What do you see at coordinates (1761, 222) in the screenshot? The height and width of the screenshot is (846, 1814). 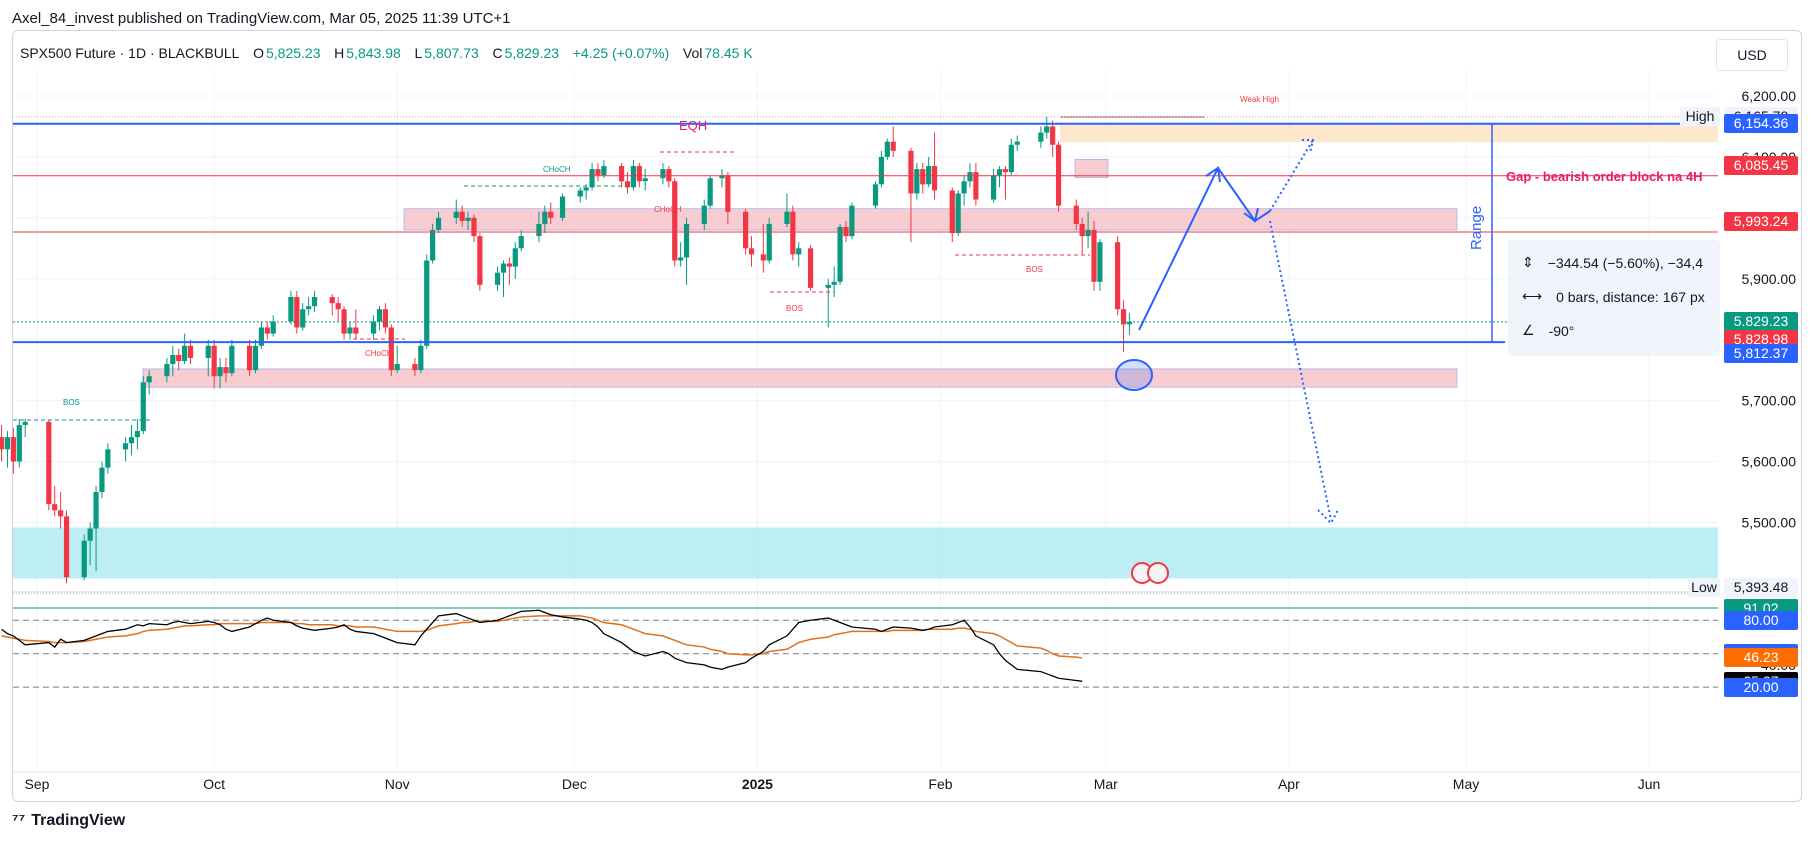 I see `tag-red-line: 5,993.24` at bounding box center [1761, 222].